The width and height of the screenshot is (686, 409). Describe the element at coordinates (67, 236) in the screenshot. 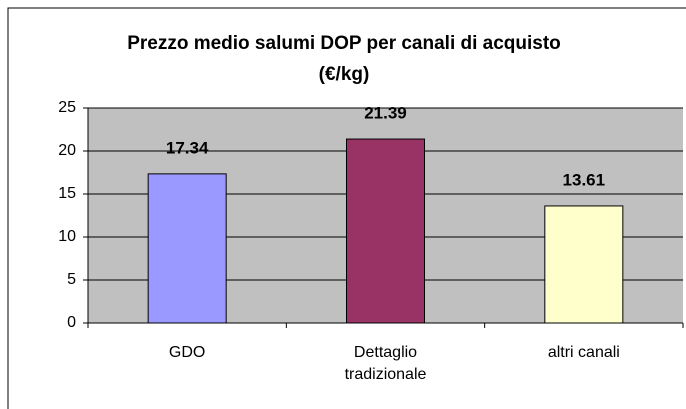

I see `y-tick-label: 10` at that location.